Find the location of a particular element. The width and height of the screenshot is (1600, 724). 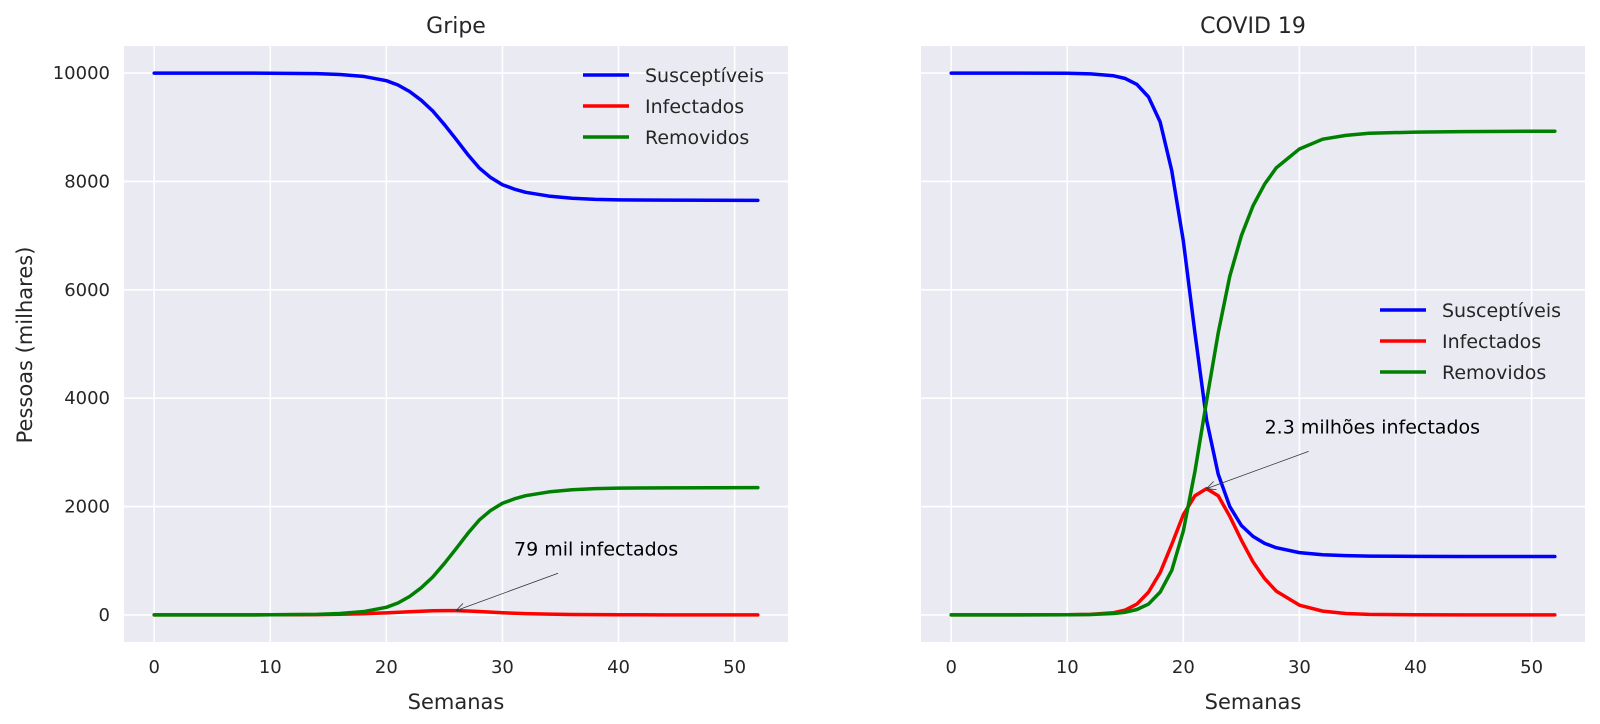

y-tick-label: 2000 is located at coordinates (87, 507).